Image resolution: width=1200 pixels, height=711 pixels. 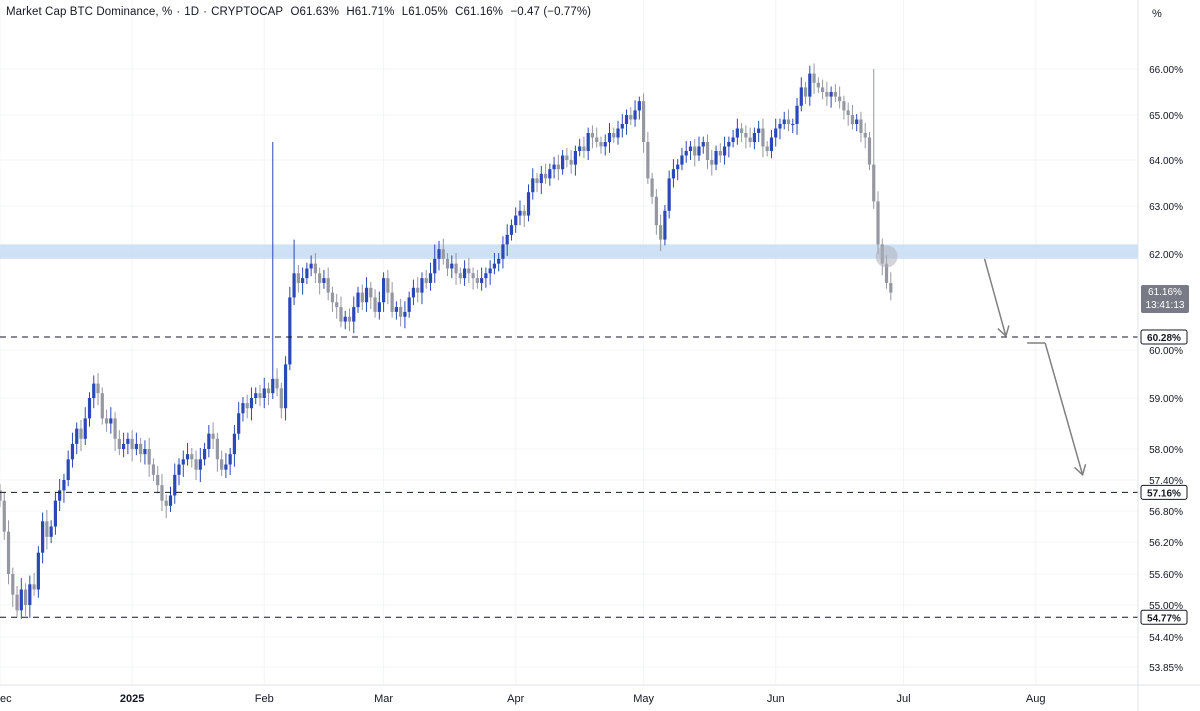 I want to click on level-tag-text: 57.16%, so click(x=1164, y=493).